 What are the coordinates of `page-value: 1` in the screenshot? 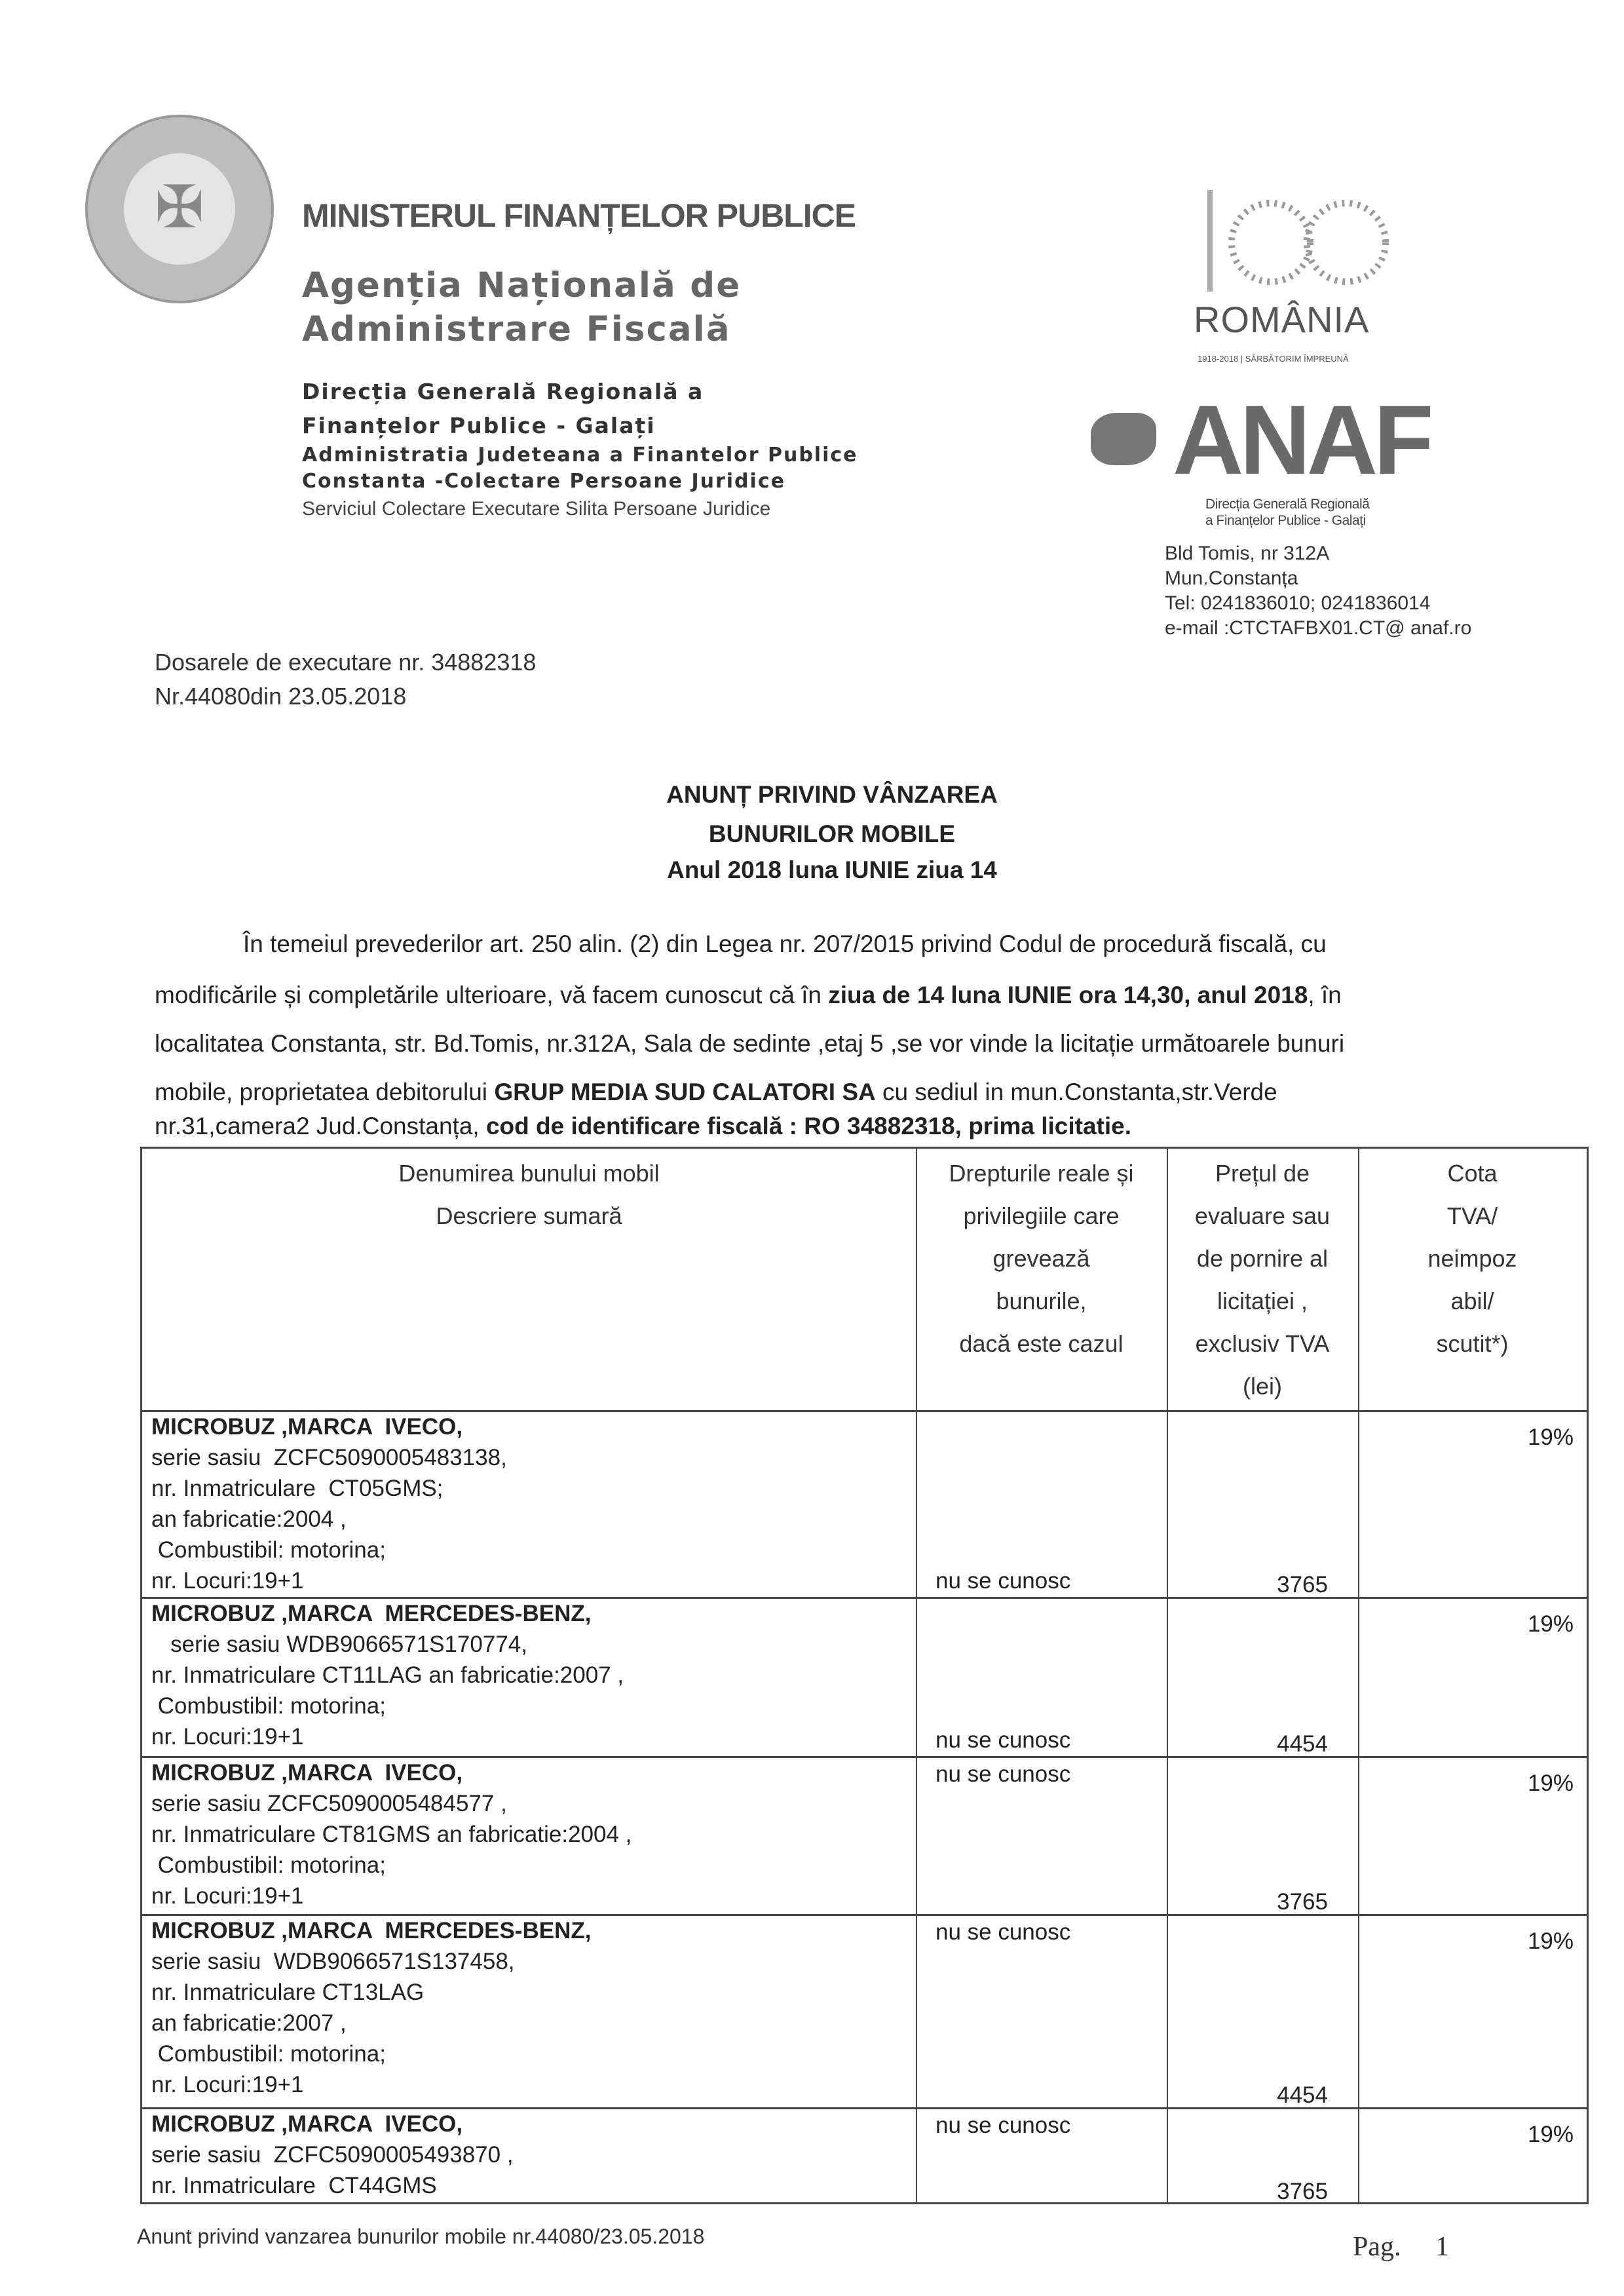 It's located at (1442, 2247).